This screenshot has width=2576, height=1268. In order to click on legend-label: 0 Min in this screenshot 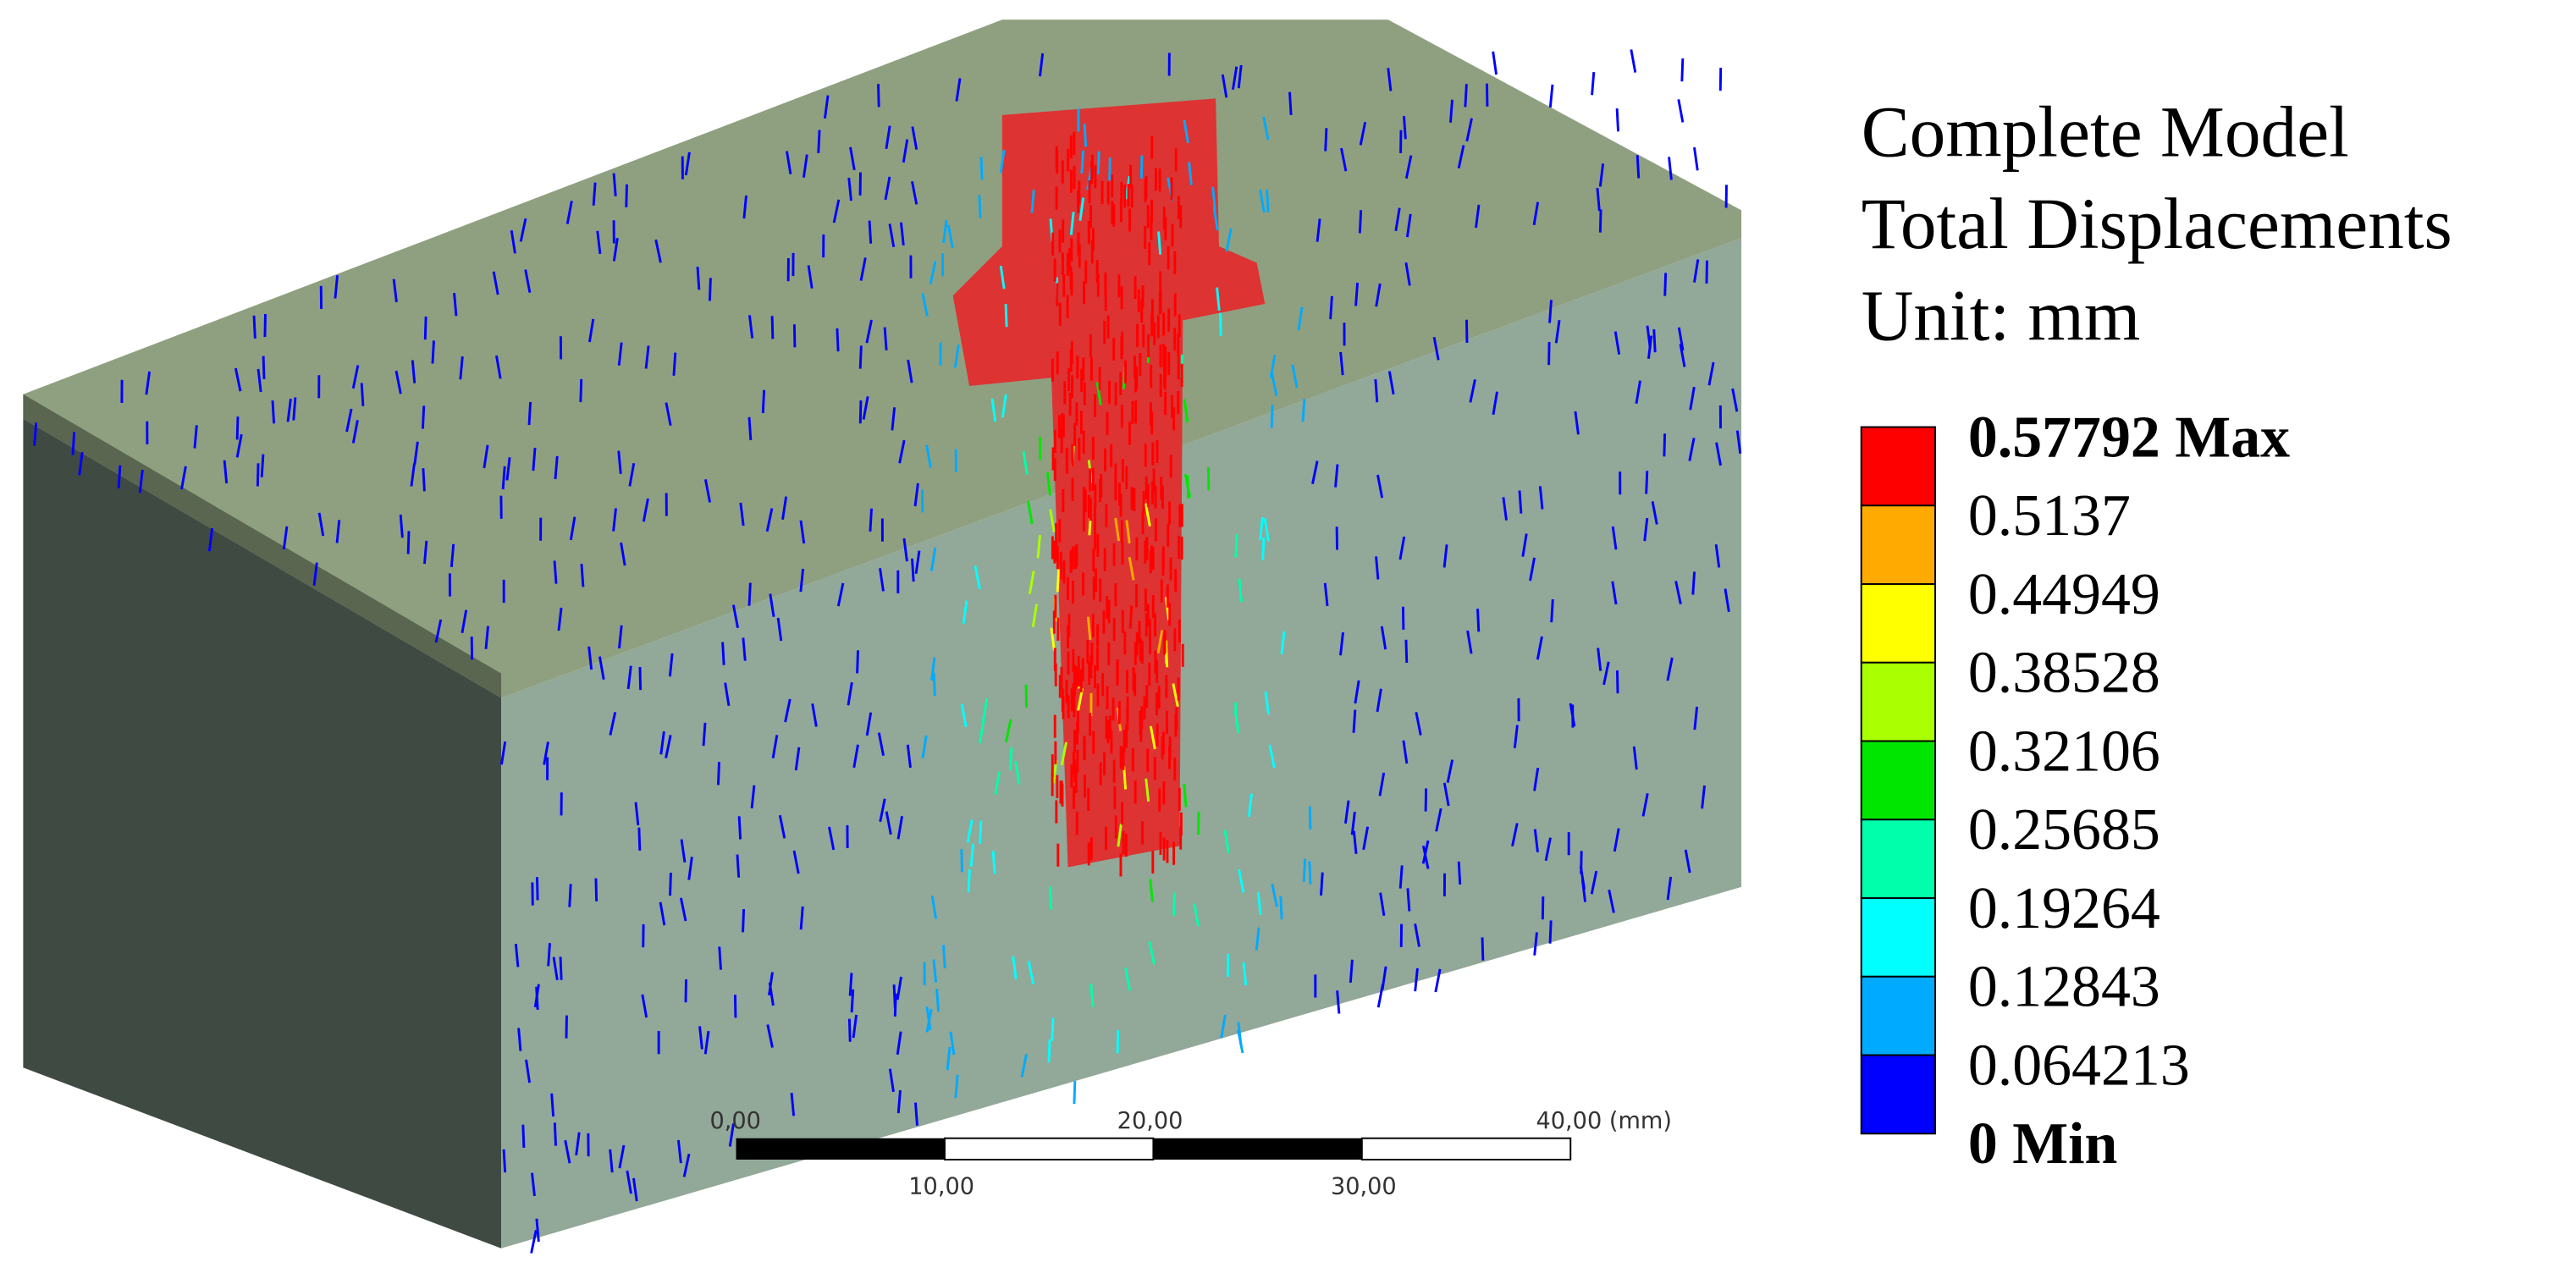, I will do `click(2043, 1144)`.